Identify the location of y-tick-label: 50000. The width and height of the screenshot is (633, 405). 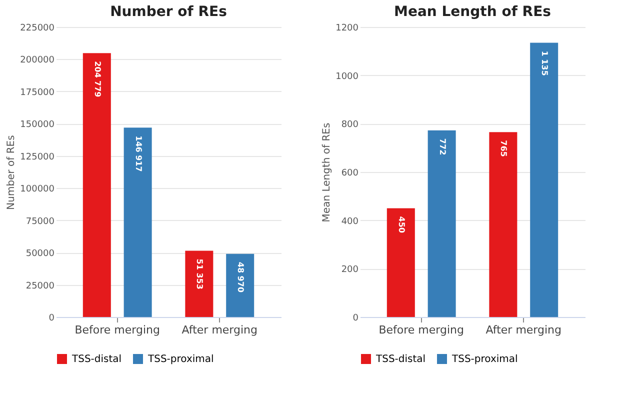
(40, 254).